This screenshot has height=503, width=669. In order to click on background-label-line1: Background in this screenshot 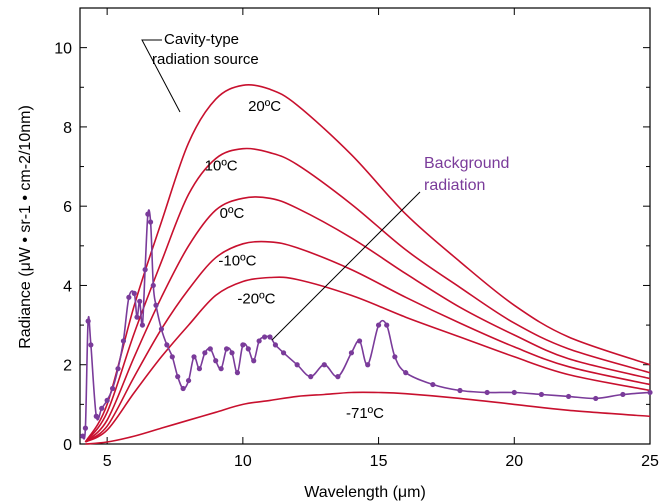, I will do `click(466, 163)`.